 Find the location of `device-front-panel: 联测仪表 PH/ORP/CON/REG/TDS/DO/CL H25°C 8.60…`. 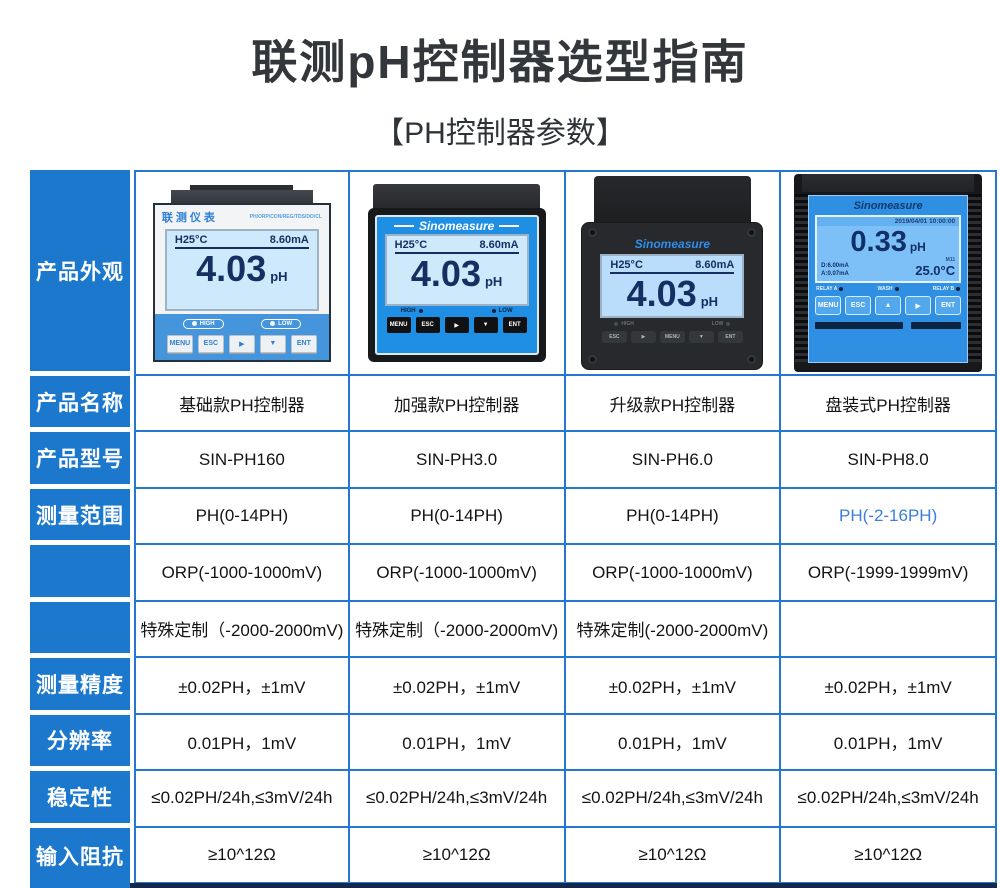

device-front-panel: 联测仪表 PH/ORP/CON/REG/TDS/DO/CL H25°C 8.60… is located at coordinates (241, 282).